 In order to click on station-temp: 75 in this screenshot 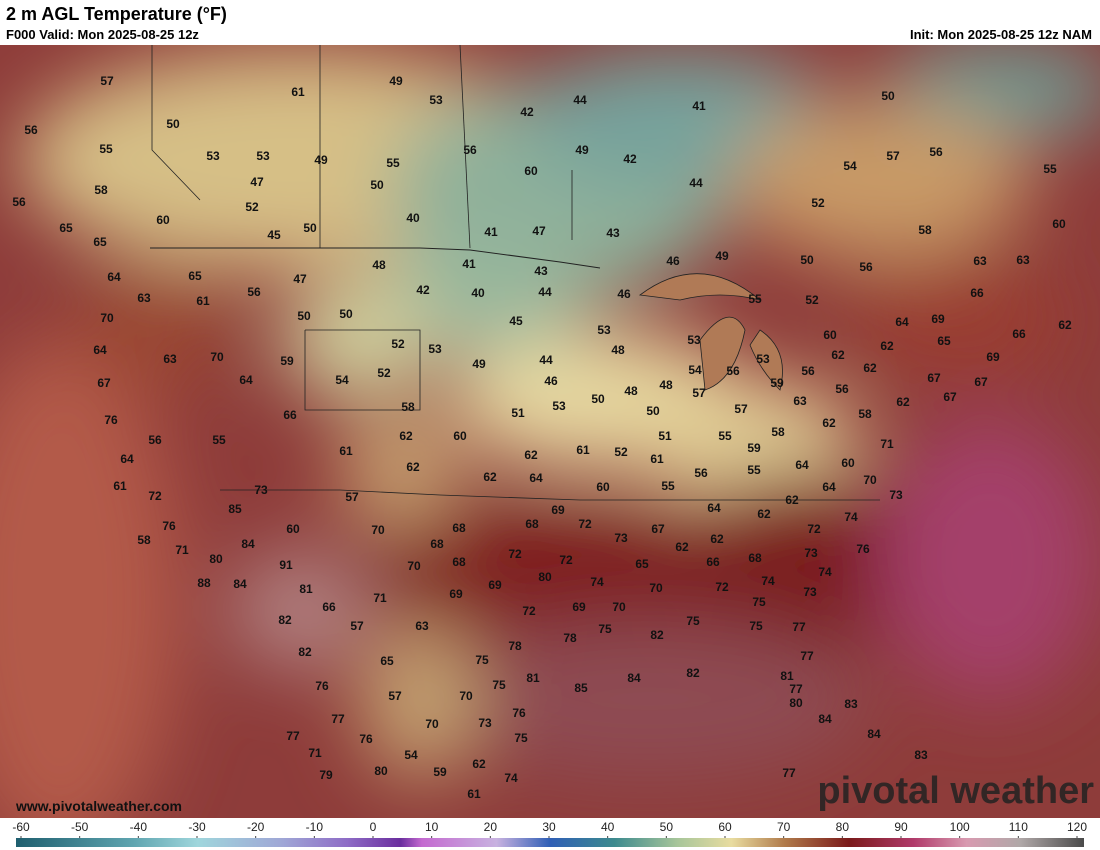, I will do `click(693, 621)`.